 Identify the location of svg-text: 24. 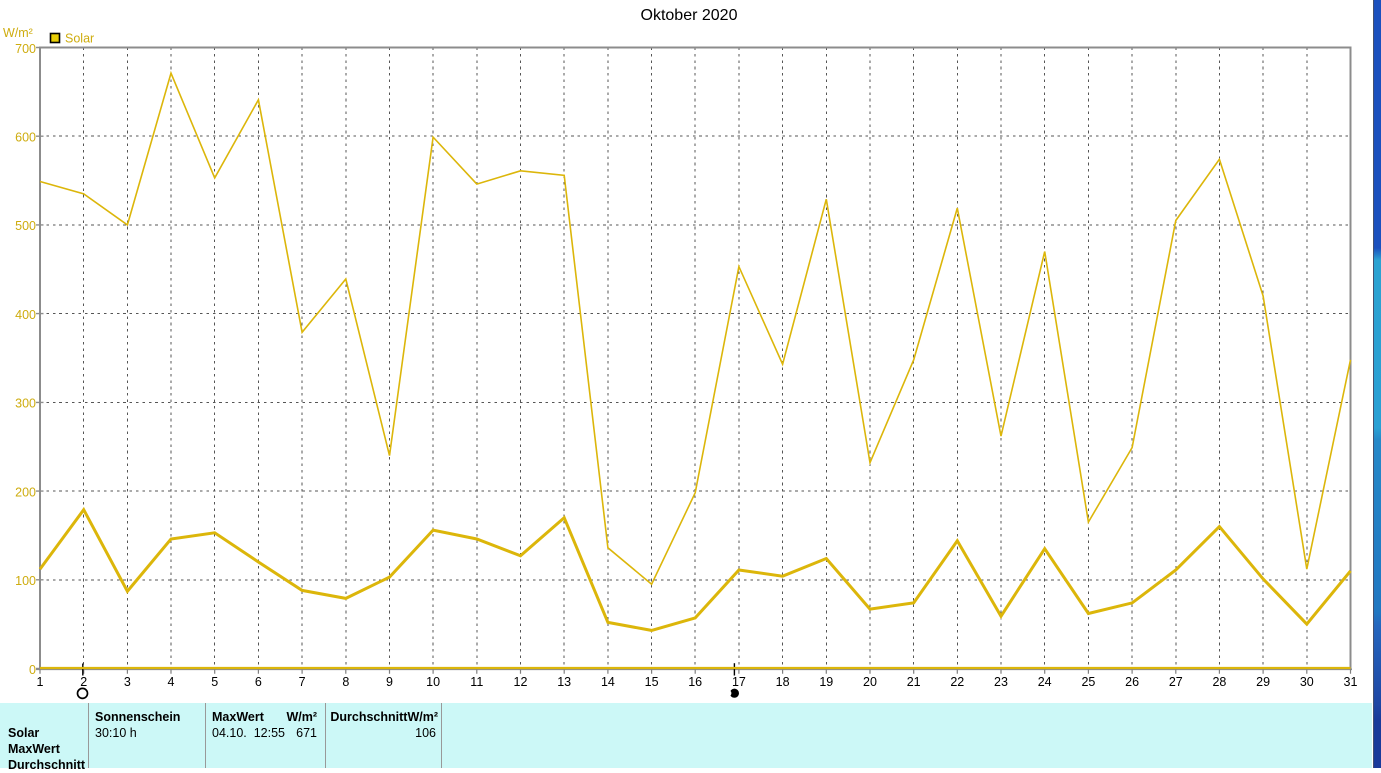
(1045, 682).